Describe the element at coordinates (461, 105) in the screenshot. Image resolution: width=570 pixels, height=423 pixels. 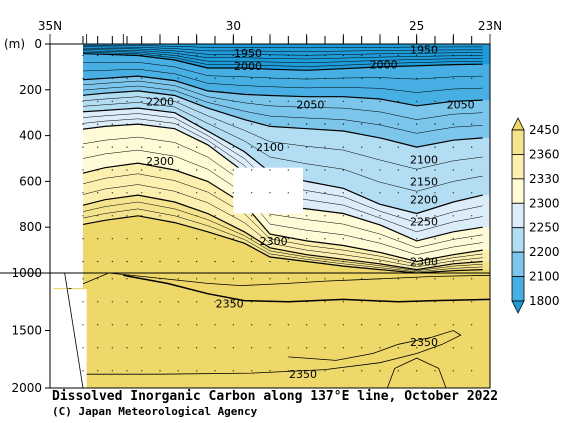
I see `contour-label-6: 2050` at that location.